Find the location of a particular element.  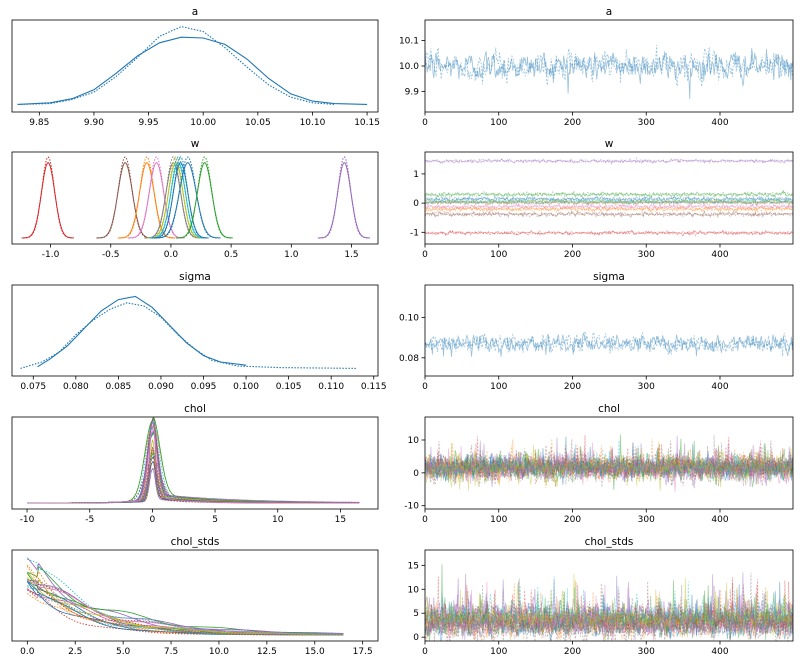

x-tick-label: 9.85 is located at coordinates (39, 123).